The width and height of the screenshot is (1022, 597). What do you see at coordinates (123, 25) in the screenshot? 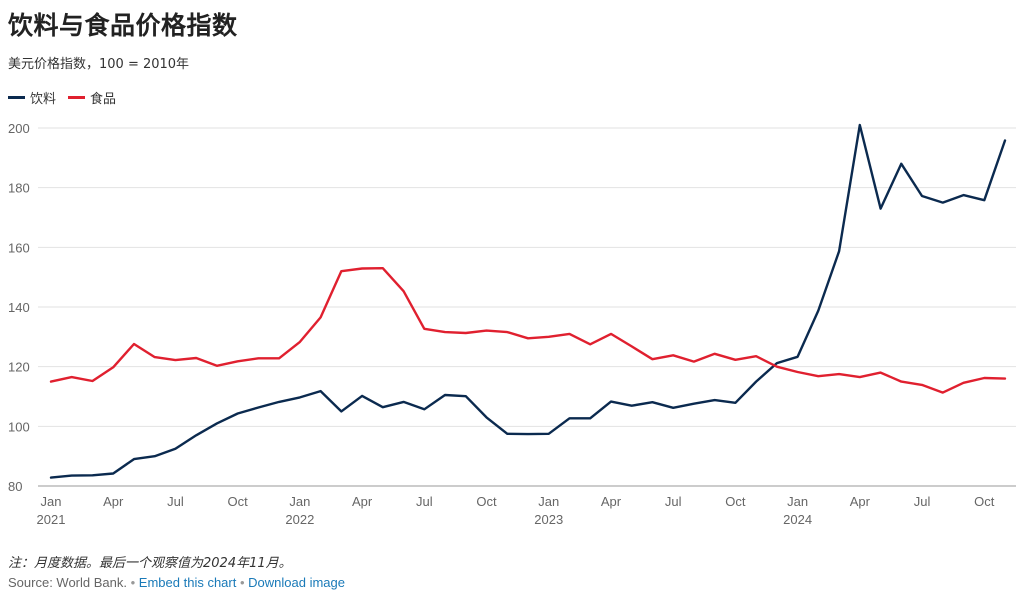
I see `chart-title: 饮料与食品价格指数` at bounding box center [123, 25].